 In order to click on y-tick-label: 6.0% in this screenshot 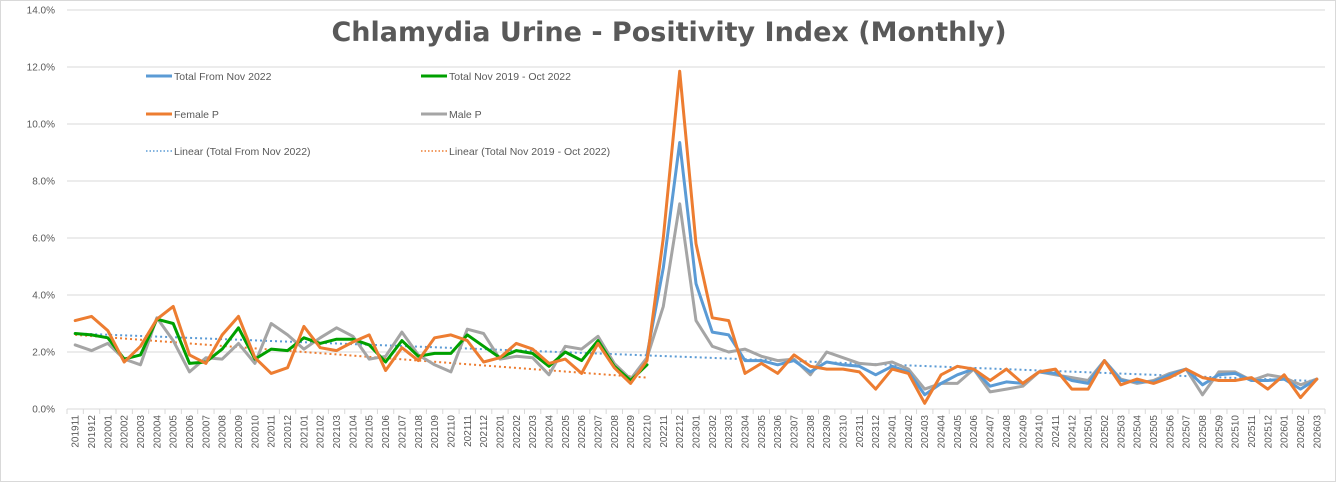, I will do `click(43, 239)`.